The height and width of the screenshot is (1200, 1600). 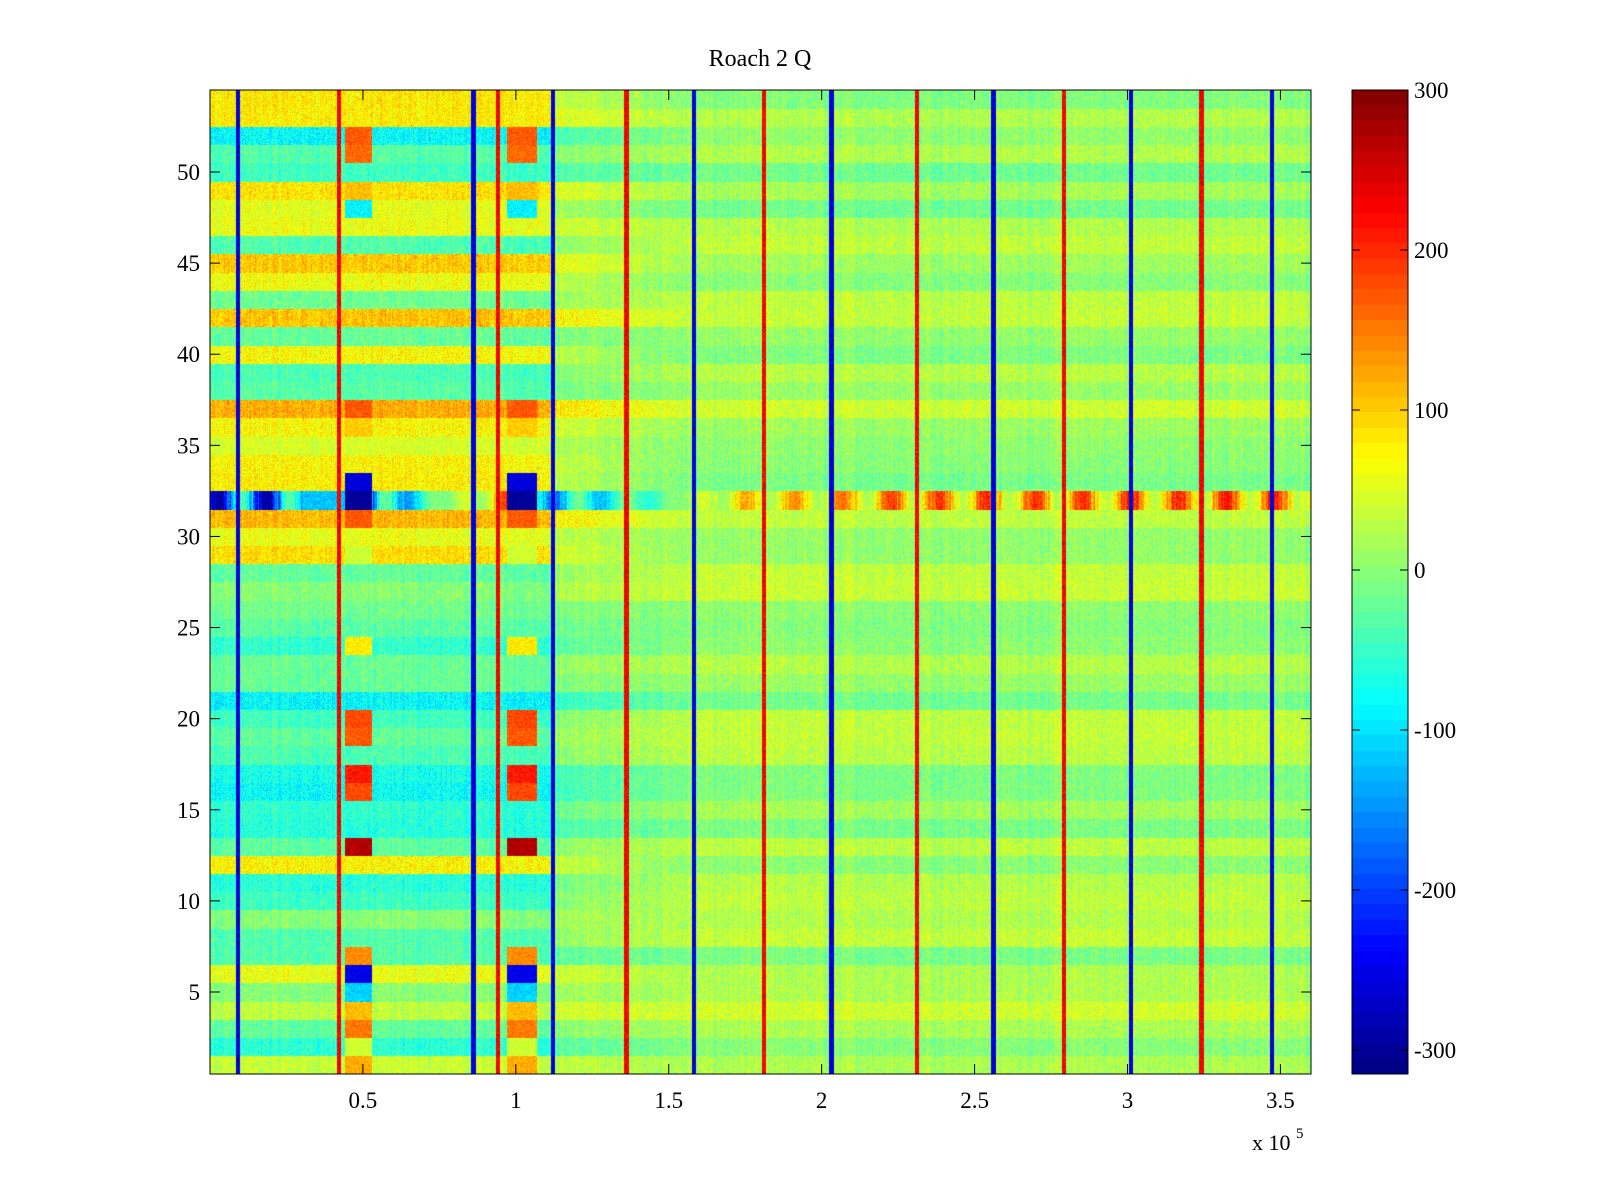 I want to click on y-tick-label: 35, so click(x=188, y=445).